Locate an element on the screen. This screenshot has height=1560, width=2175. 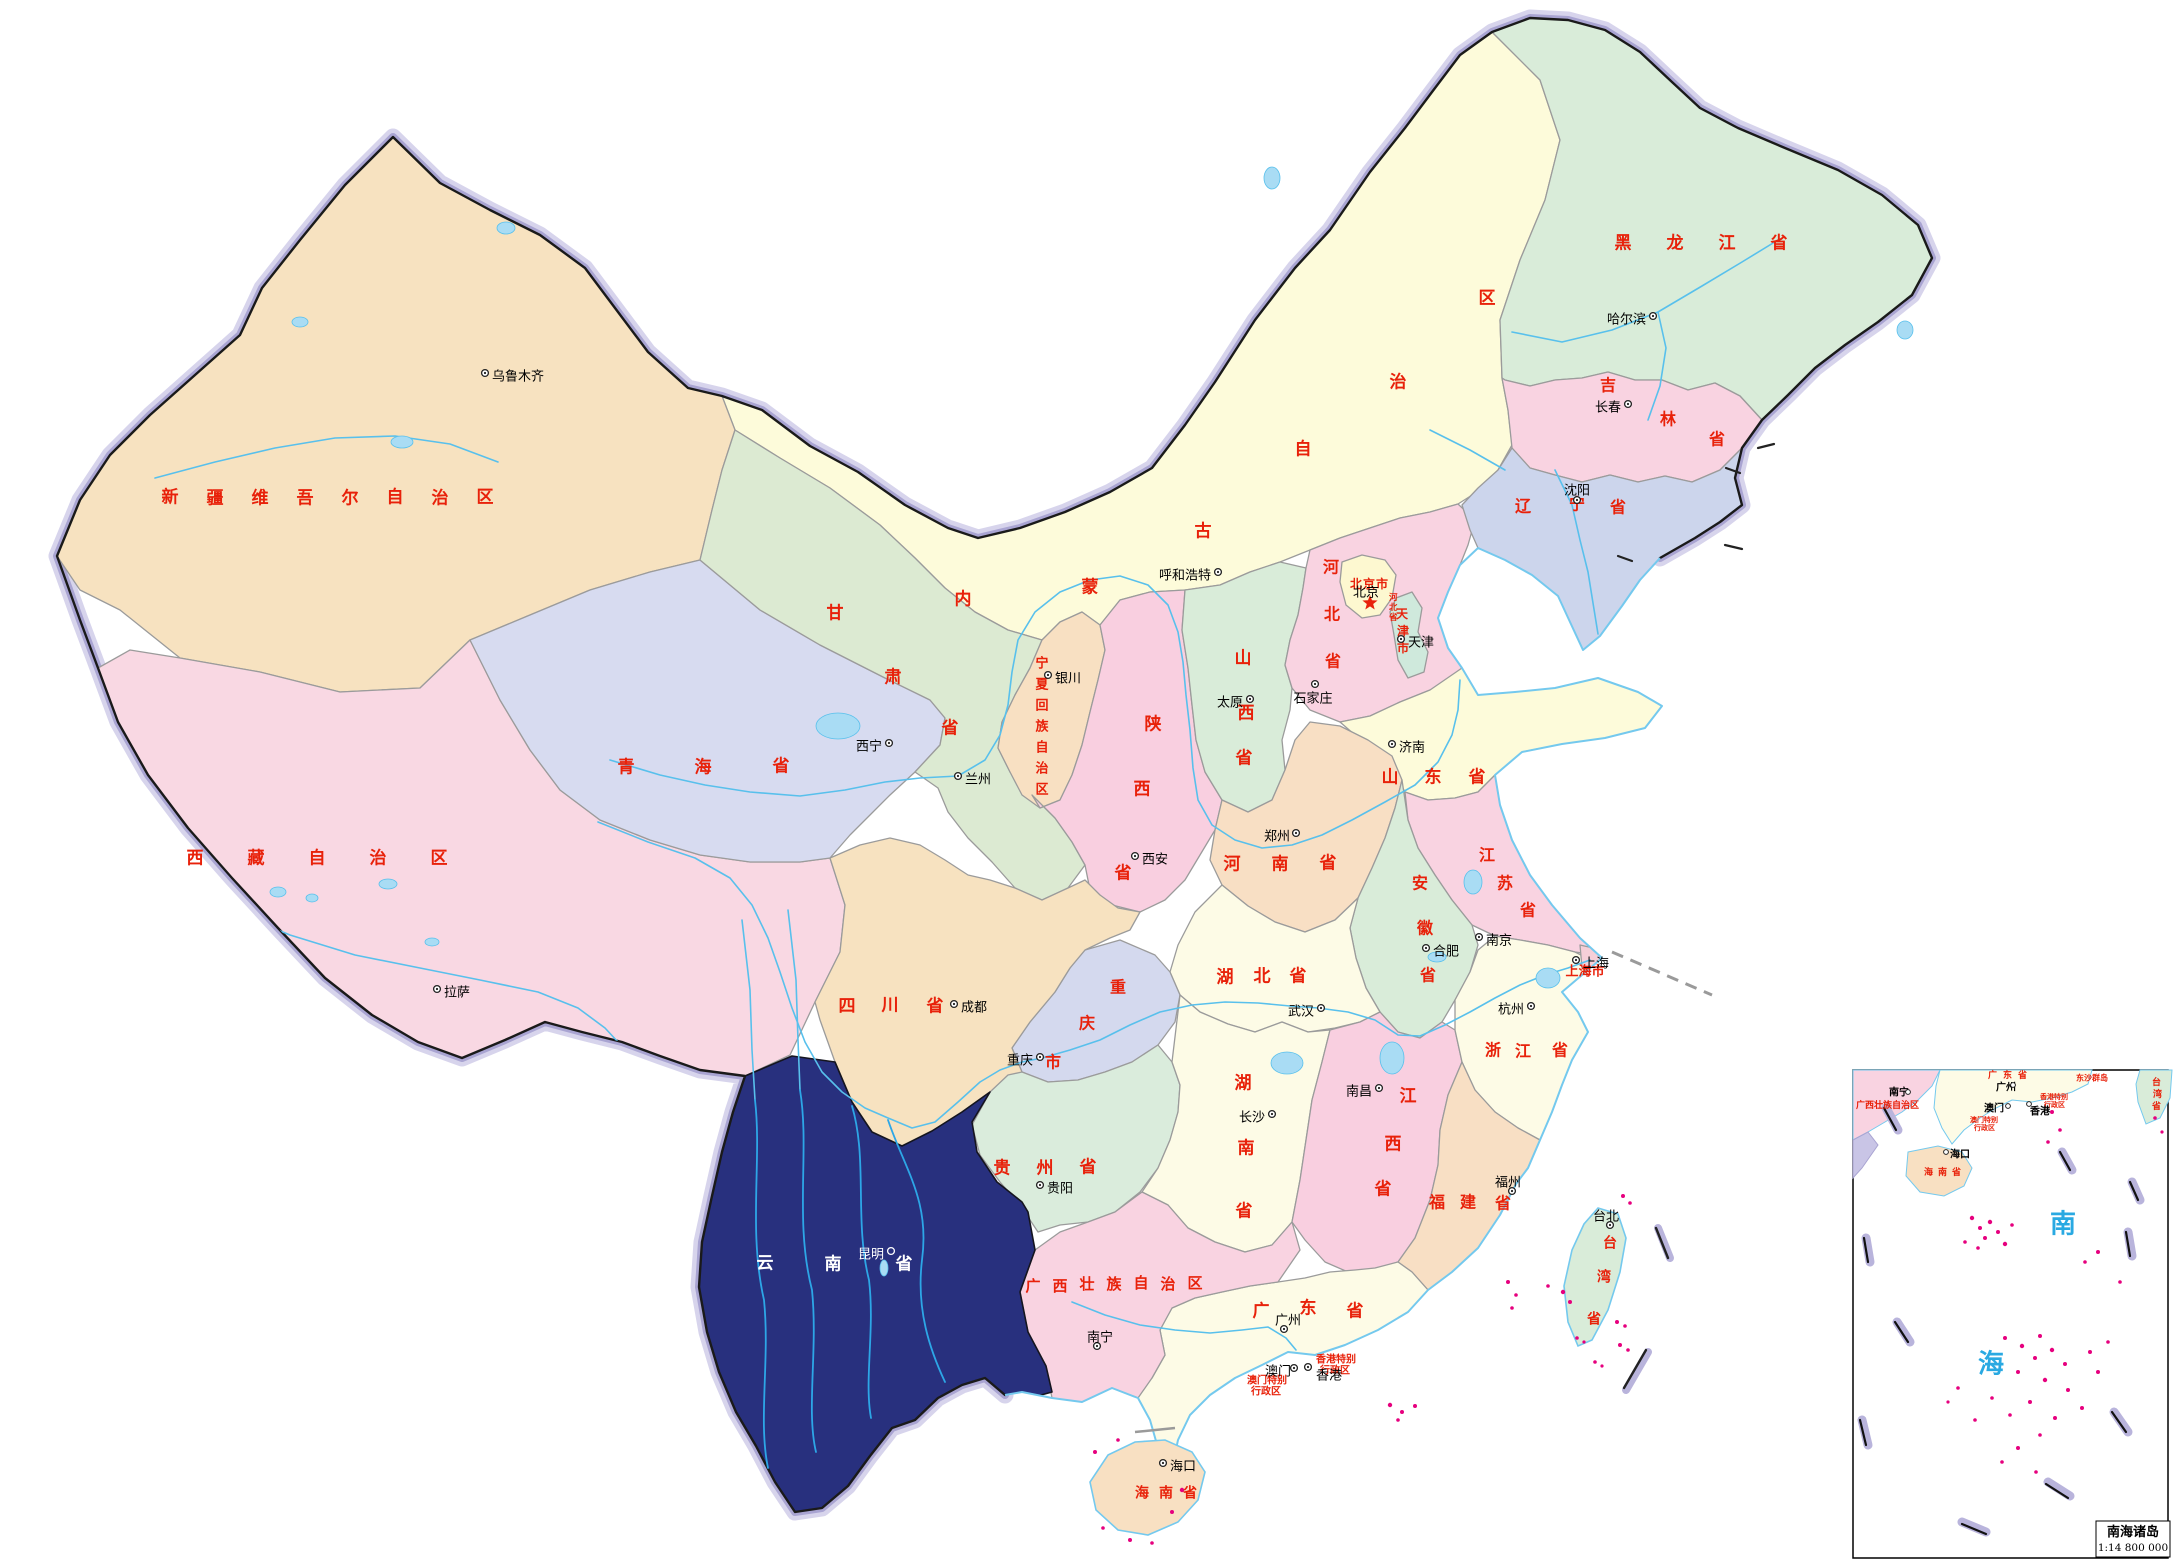
province-tianjin is located at coordinates (1409, 635).